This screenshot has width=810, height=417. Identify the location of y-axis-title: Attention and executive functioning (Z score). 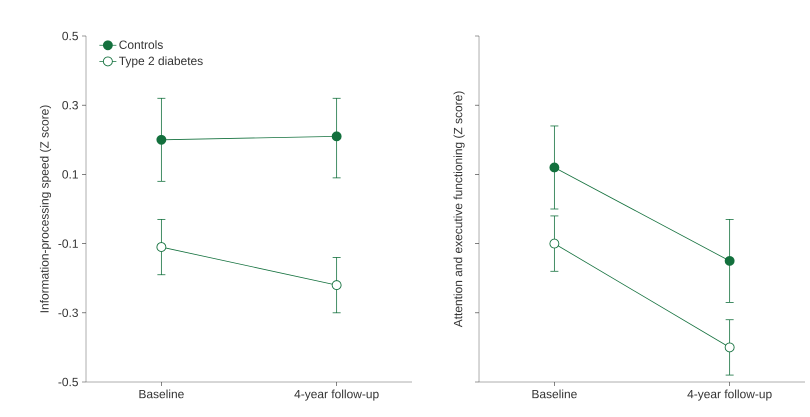
(459, 209).